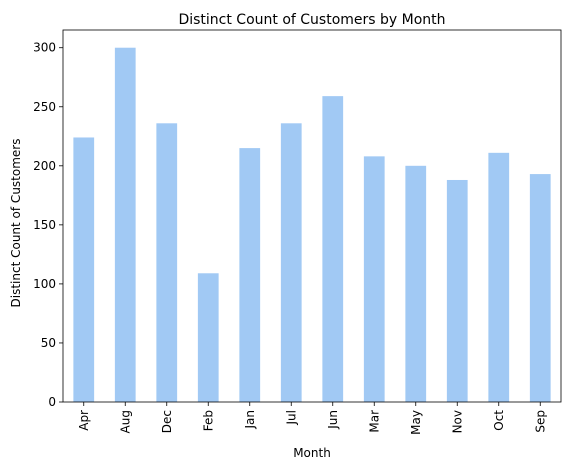 The height and width of the screenshot is (470, 571). Describe the element at coordinates (250, 420) in the screenshot. I see `x-tick-label: Jan` at that location.